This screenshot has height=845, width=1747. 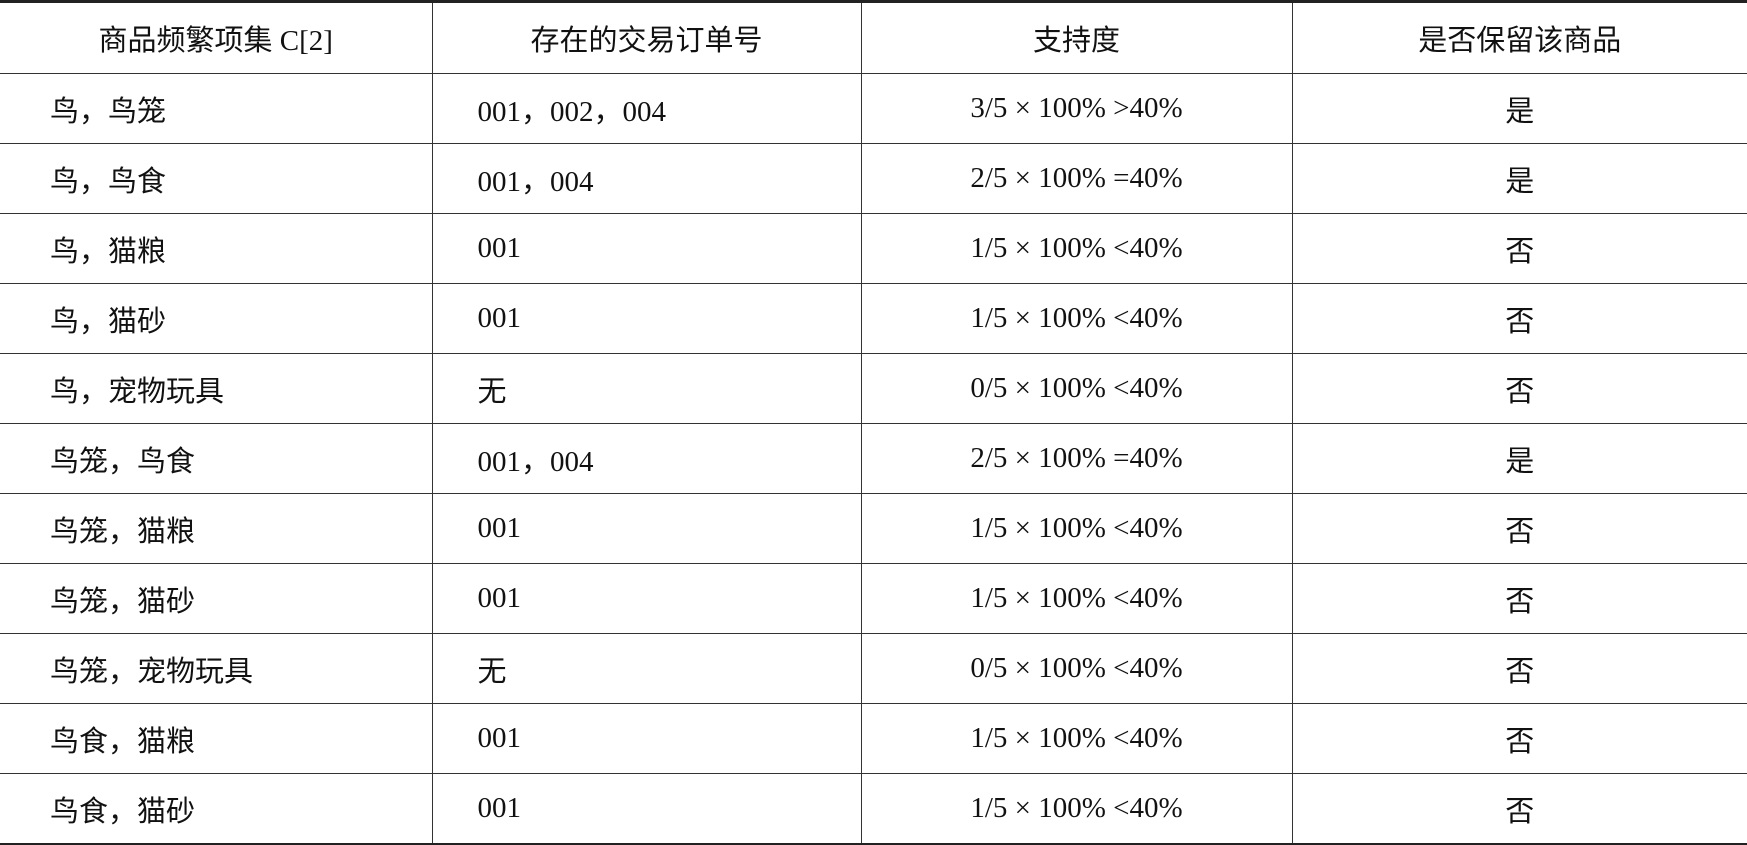 What do you see at coordinates (216, 178) in the screenshot?
I see `cell-itemset: 鸟，鸟食` at bounding box center [216, 178].